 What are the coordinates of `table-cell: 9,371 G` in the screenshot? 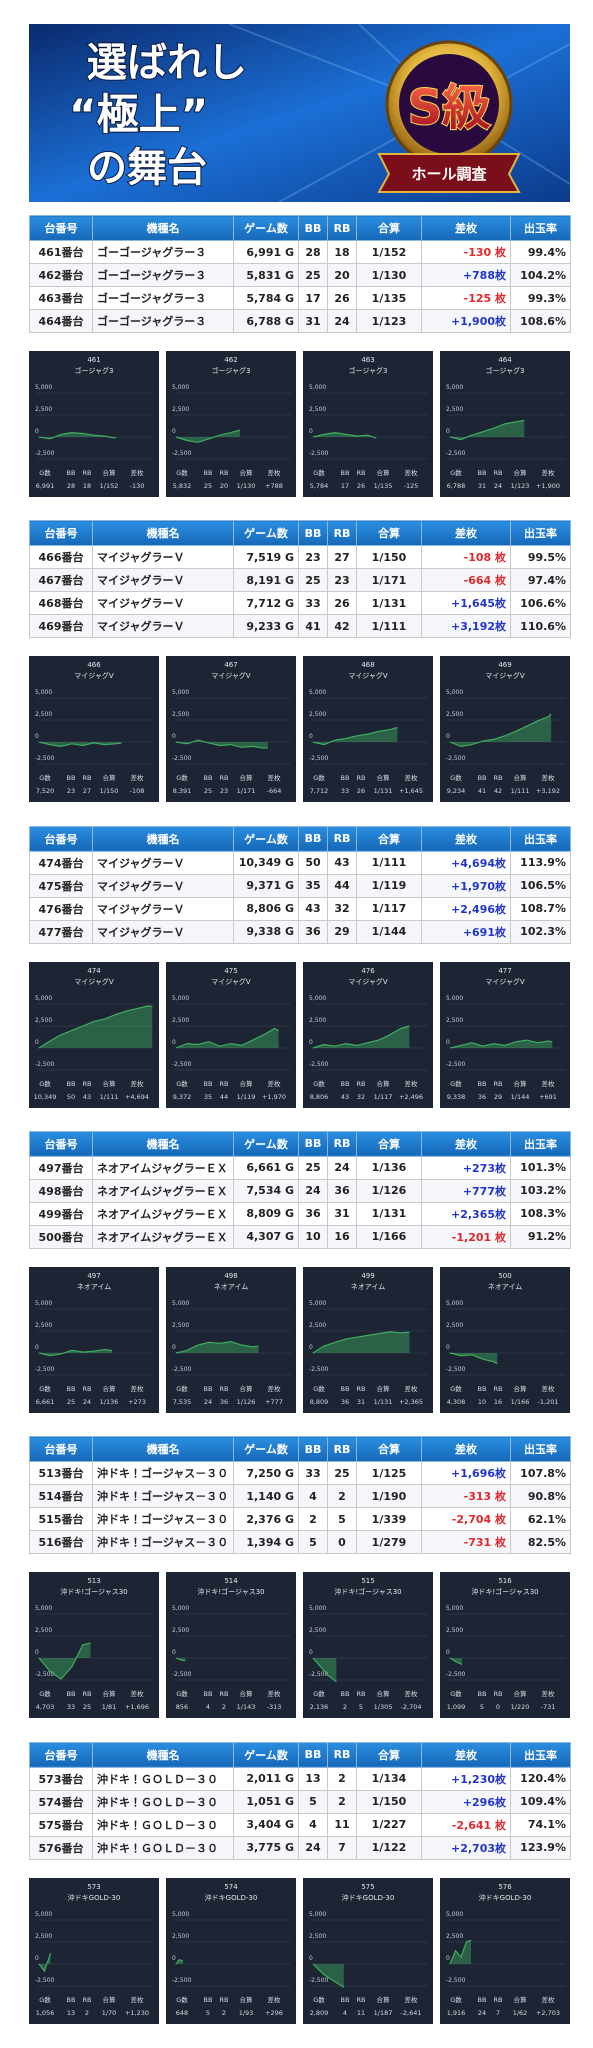 It's located at (266, 885).